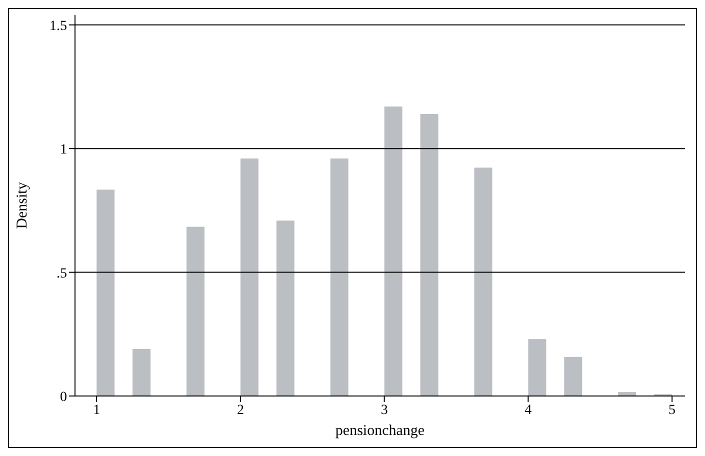 Image resolution: width=705 pixels, height=456 pixels. Describe the element at coordinates (528, 410) in the screenshot. I see `x-tick-label: 4` at that location.